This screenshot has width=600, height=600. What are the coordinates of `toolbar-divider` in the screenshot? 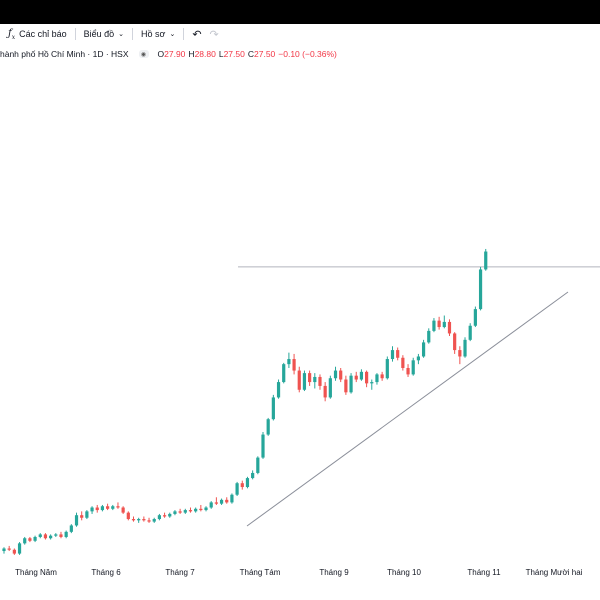 It's located at (75, 34).